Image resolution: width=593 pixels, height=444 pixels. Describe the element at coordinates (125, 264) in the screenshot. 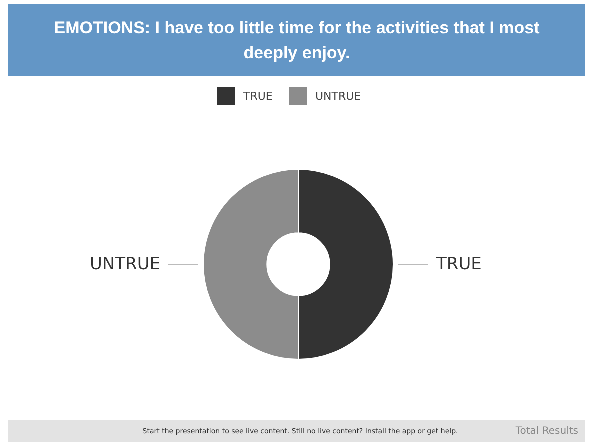

I see `slice-label: UNTRUE` at that location.